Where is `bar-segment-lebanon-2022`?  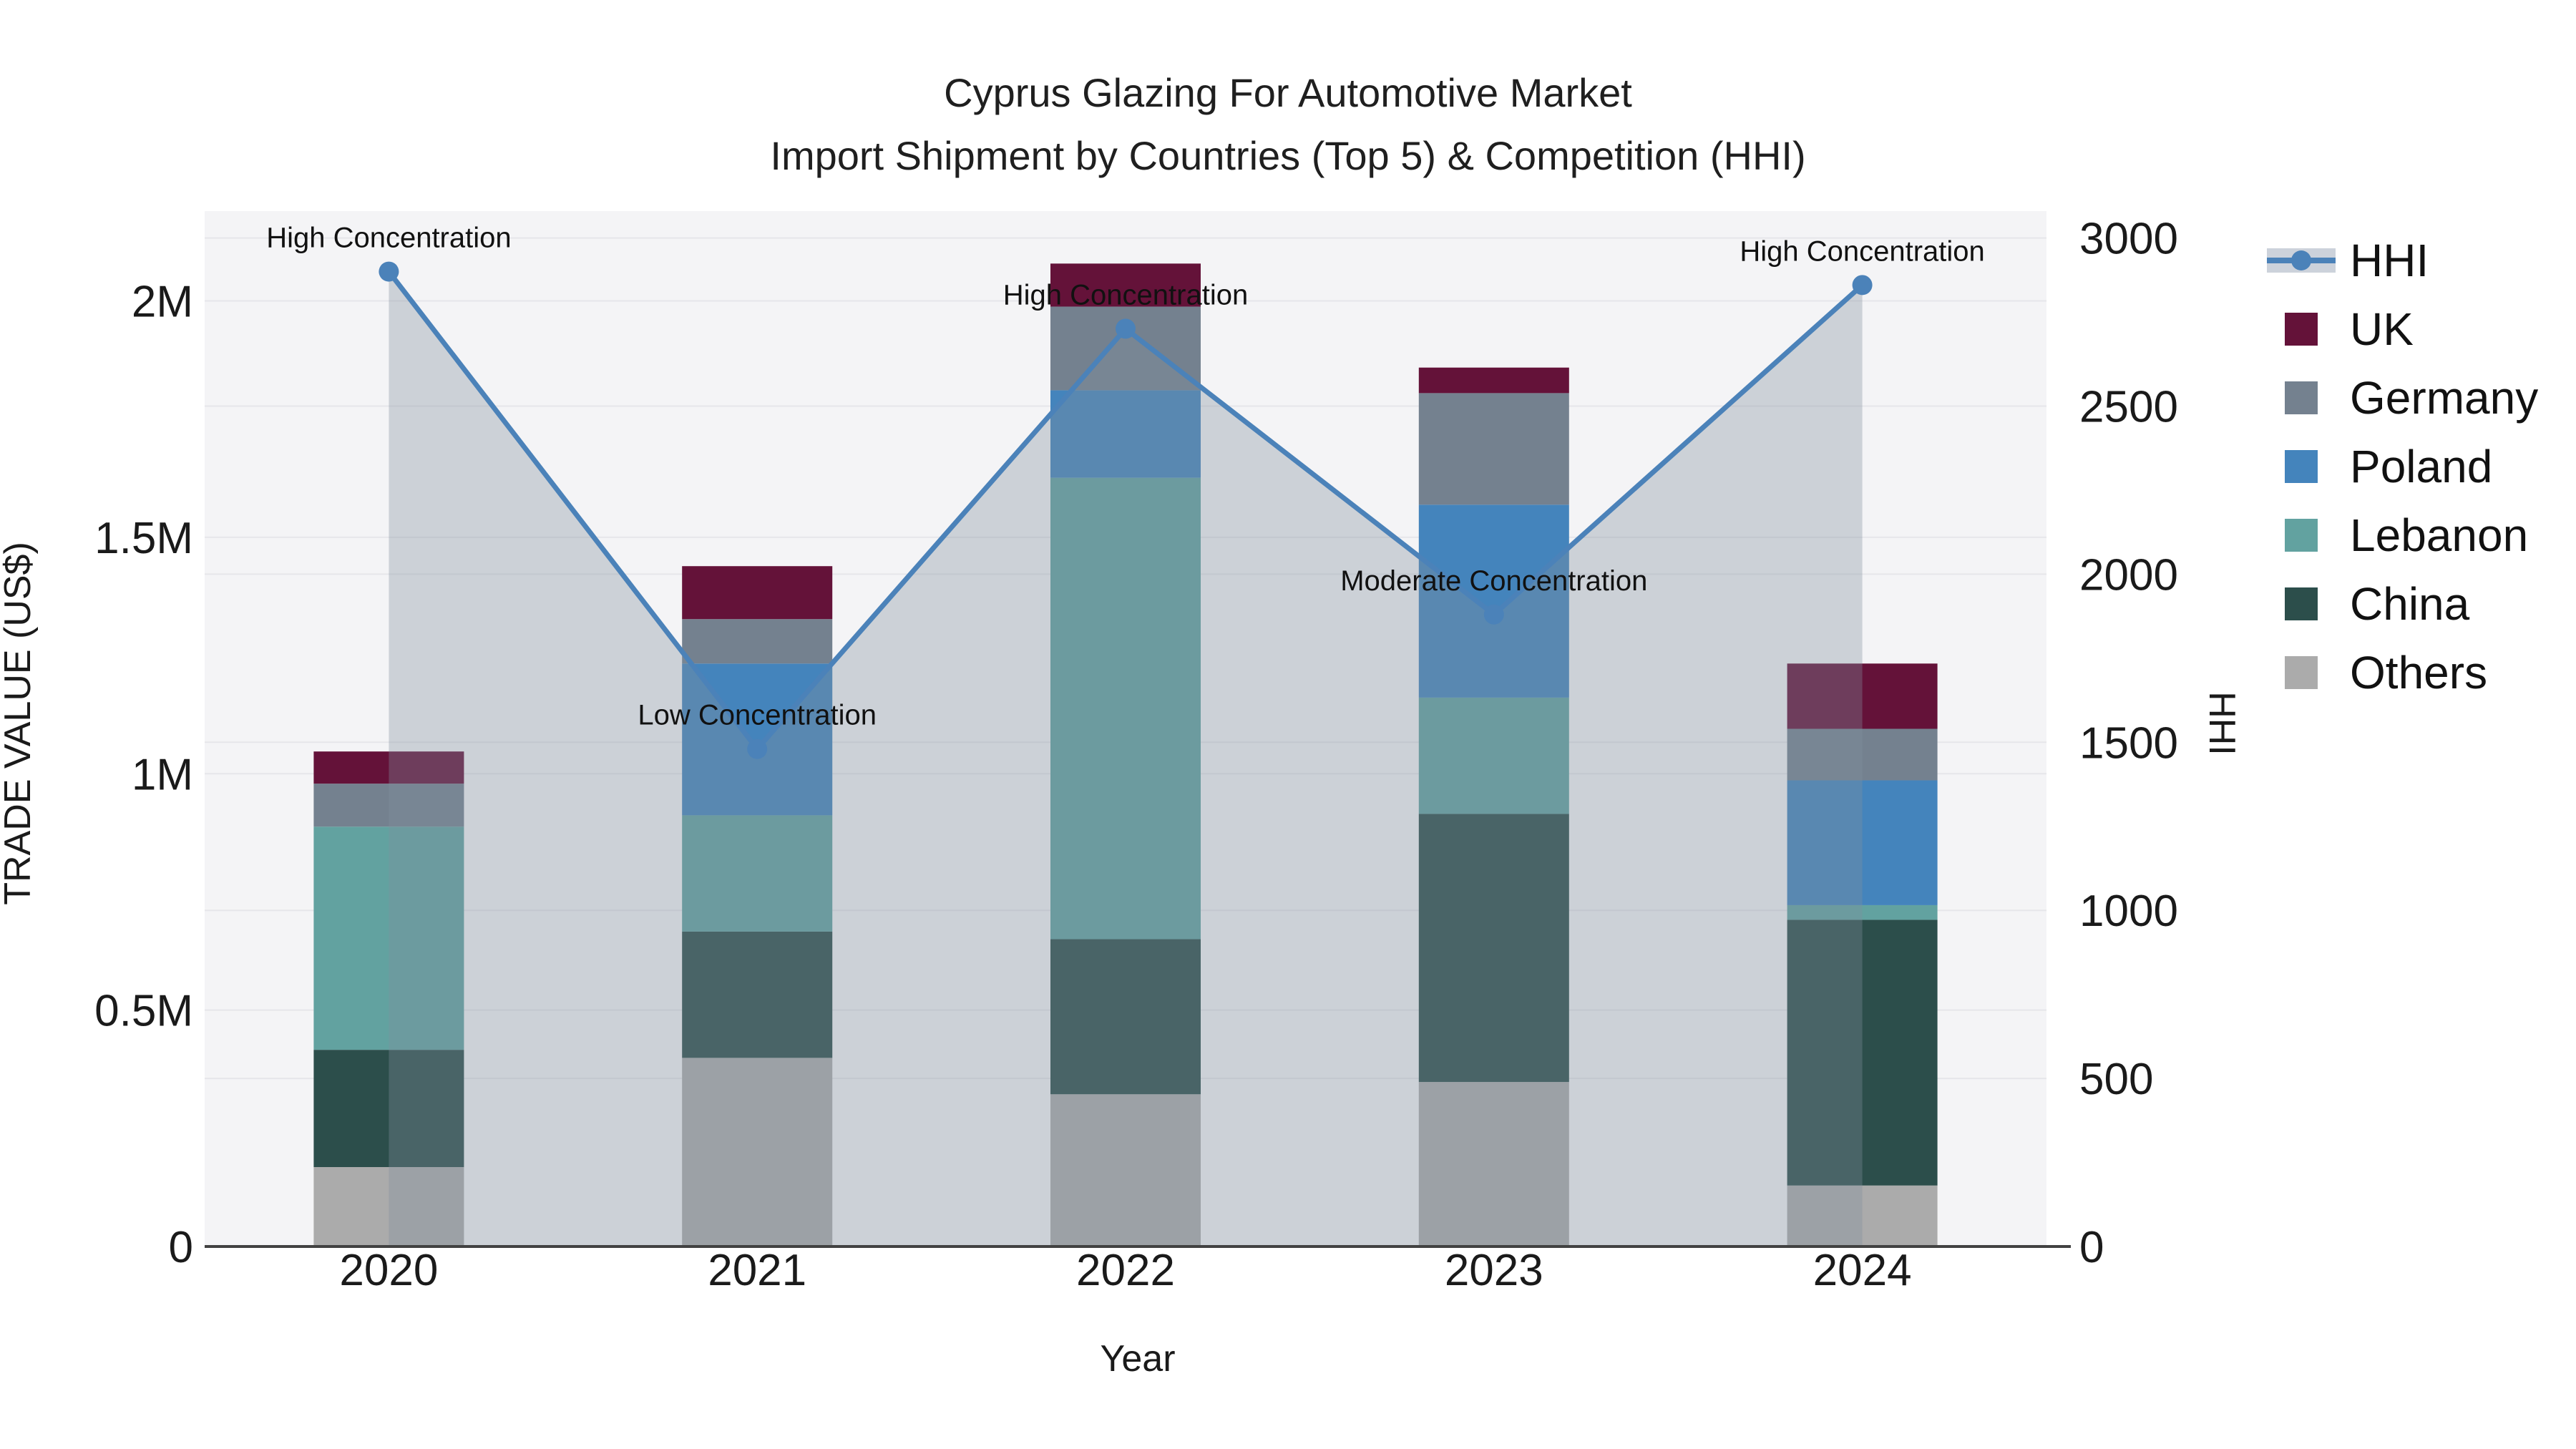 bar-segment-lebanon-2022 is located at coordinates (1125, 708).